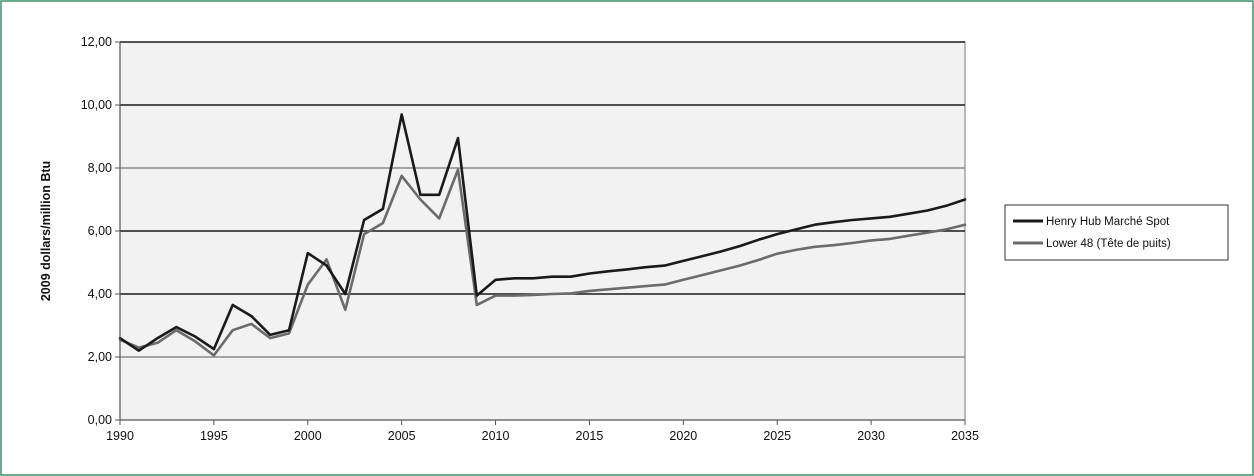 This screenshot has height=476, width=1254. I want to click on y-tick-label: 0,00, so click(100, 420).